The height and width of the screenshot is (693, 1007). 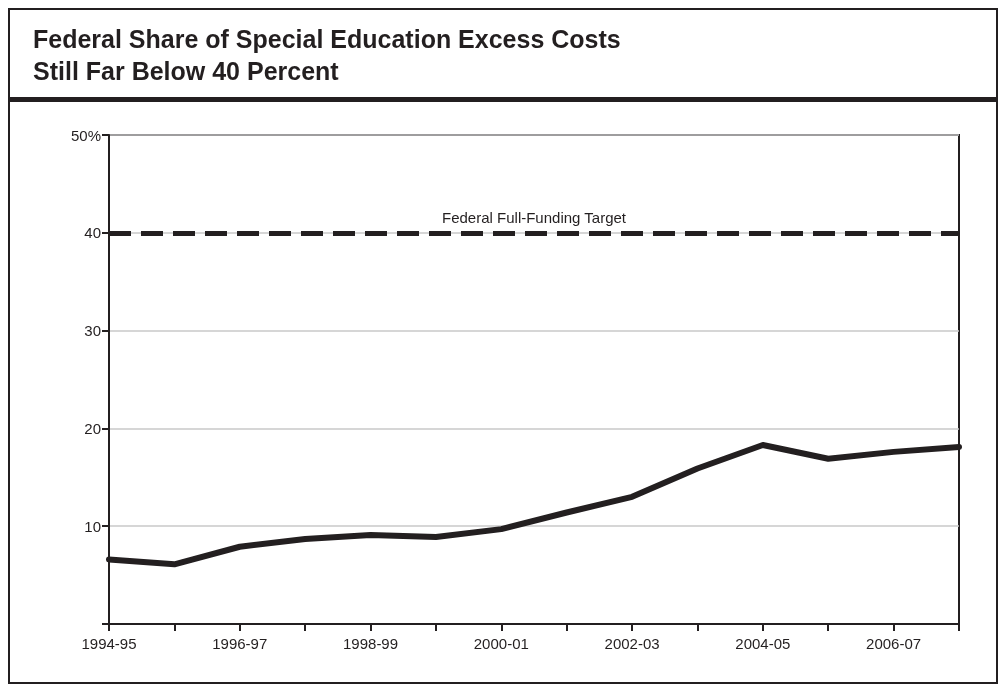 I want to click on x-tick-label: 1996-97, so click(x=240, y=643).